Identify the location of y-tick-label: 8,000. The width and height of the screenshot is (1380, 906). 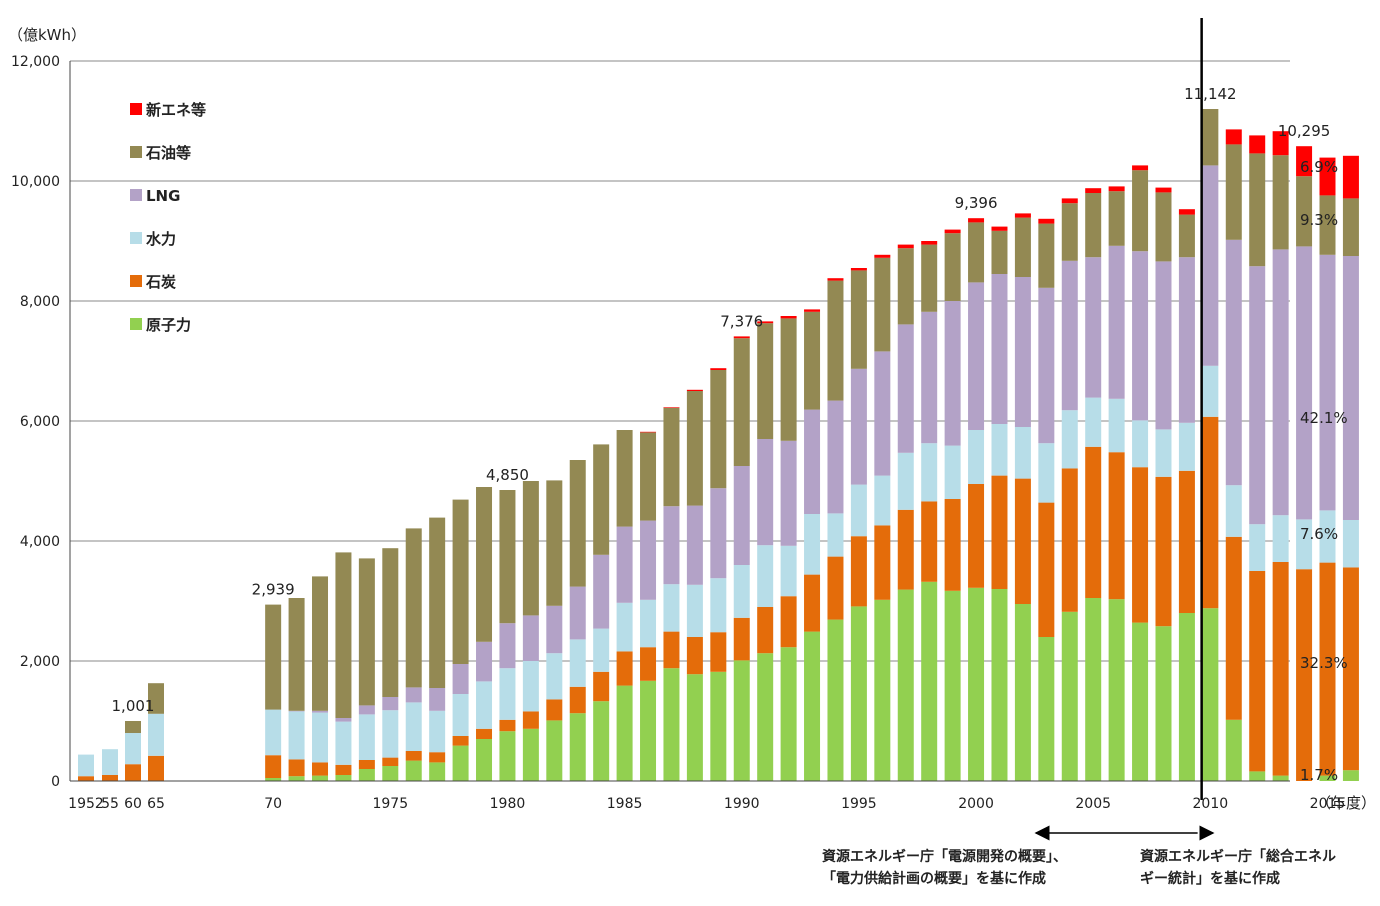
(40, 302).